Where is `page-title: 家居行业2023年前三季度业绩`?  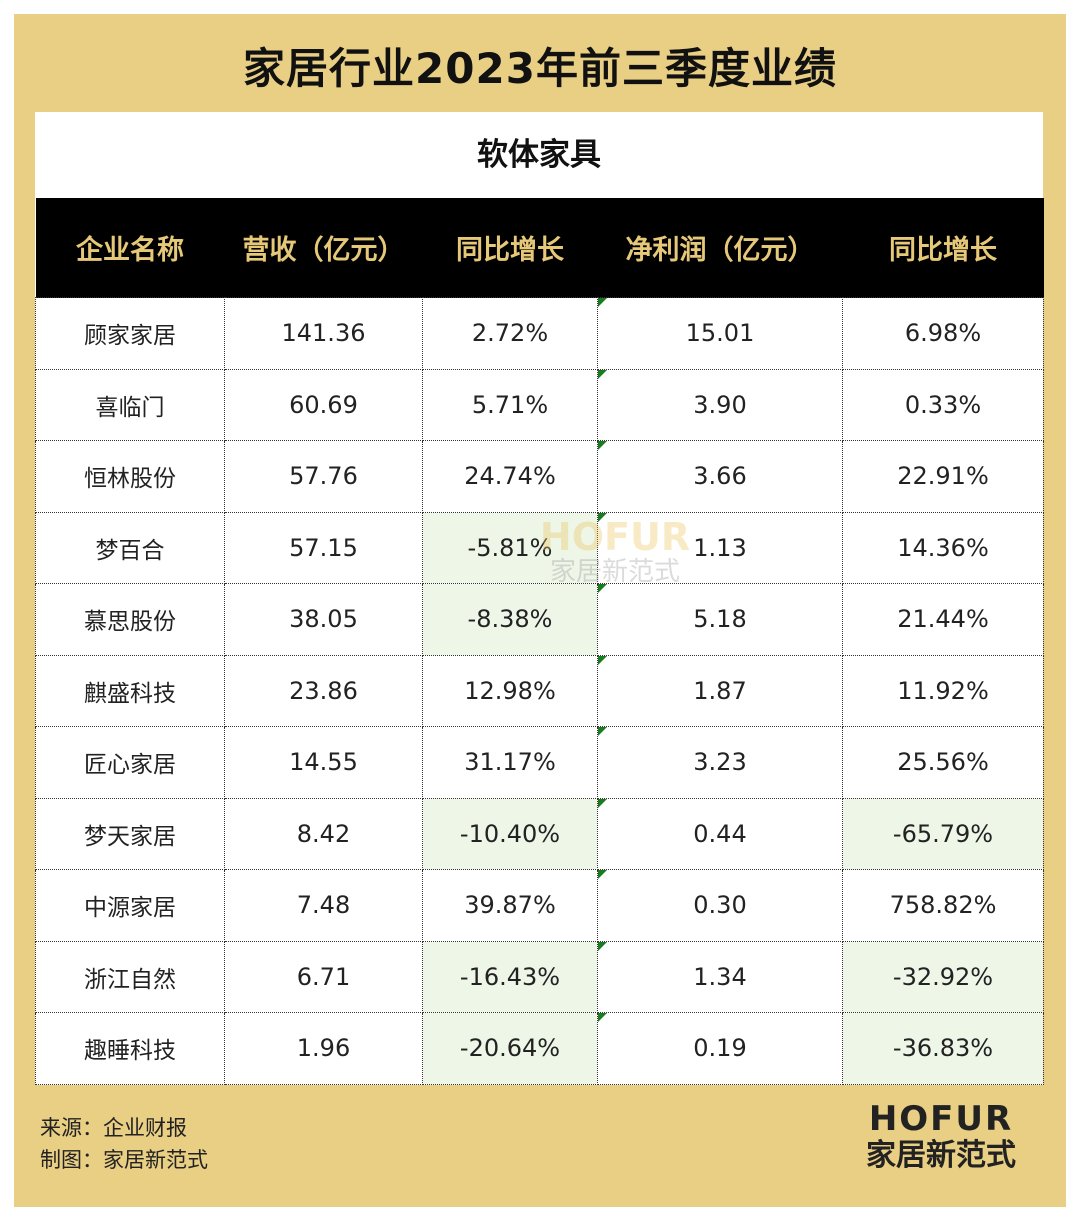
page-title: 家居行业2023年前三季度业绩 is located at coordinates (540, 68).